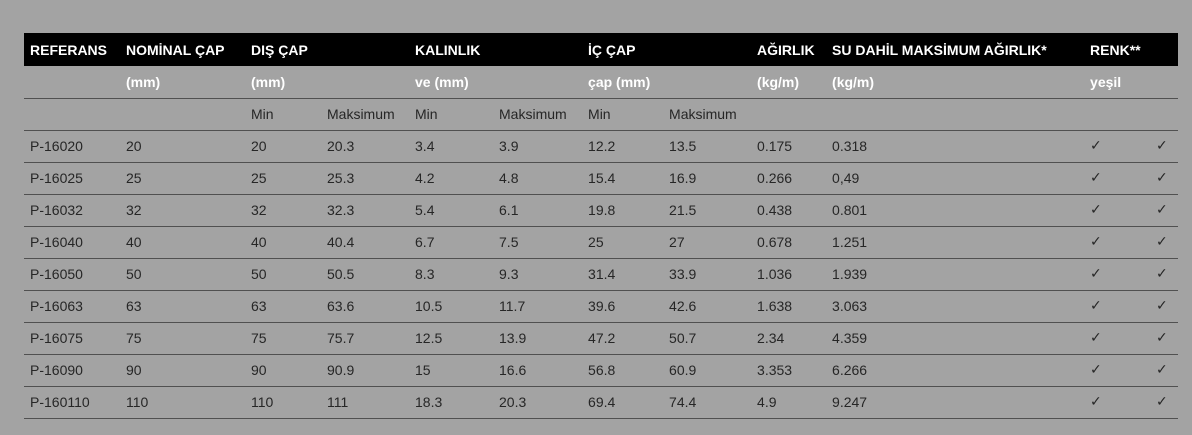 The image size is (1192, 435). I want to click on limit-cell: Min, so click(426, 114).